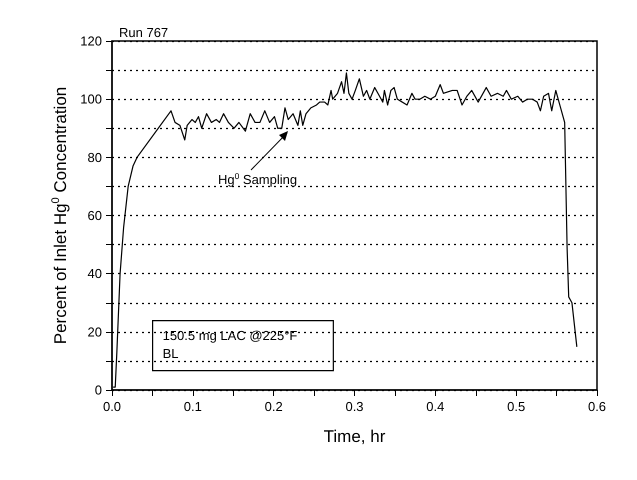  Describe the element at coordinates (60, 215) in the screenshot. I see `y-axis-title: Percent of Inlet Hg0 Concentration` at that location.